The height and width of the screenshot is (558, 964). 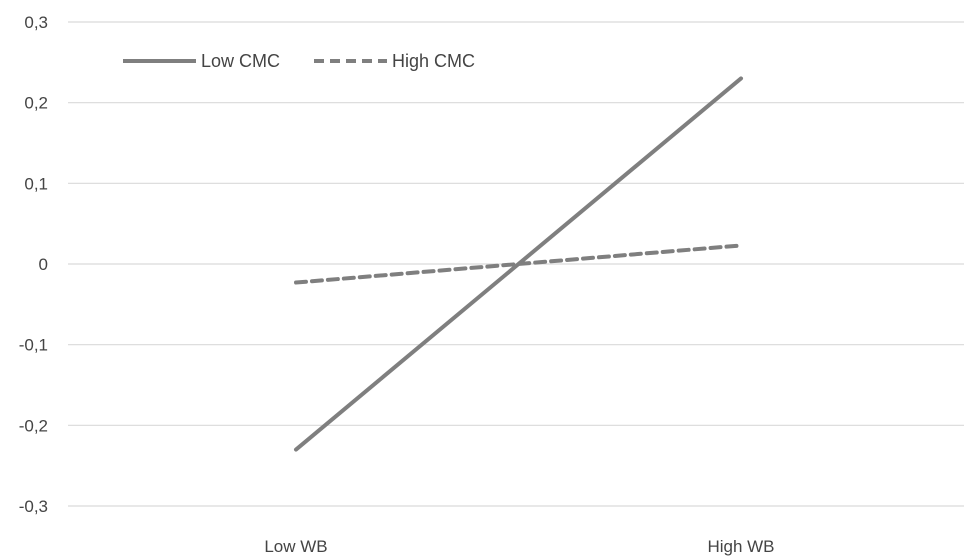 I want to click on y-tick-label: -0,1, so click(x=33, y=345).